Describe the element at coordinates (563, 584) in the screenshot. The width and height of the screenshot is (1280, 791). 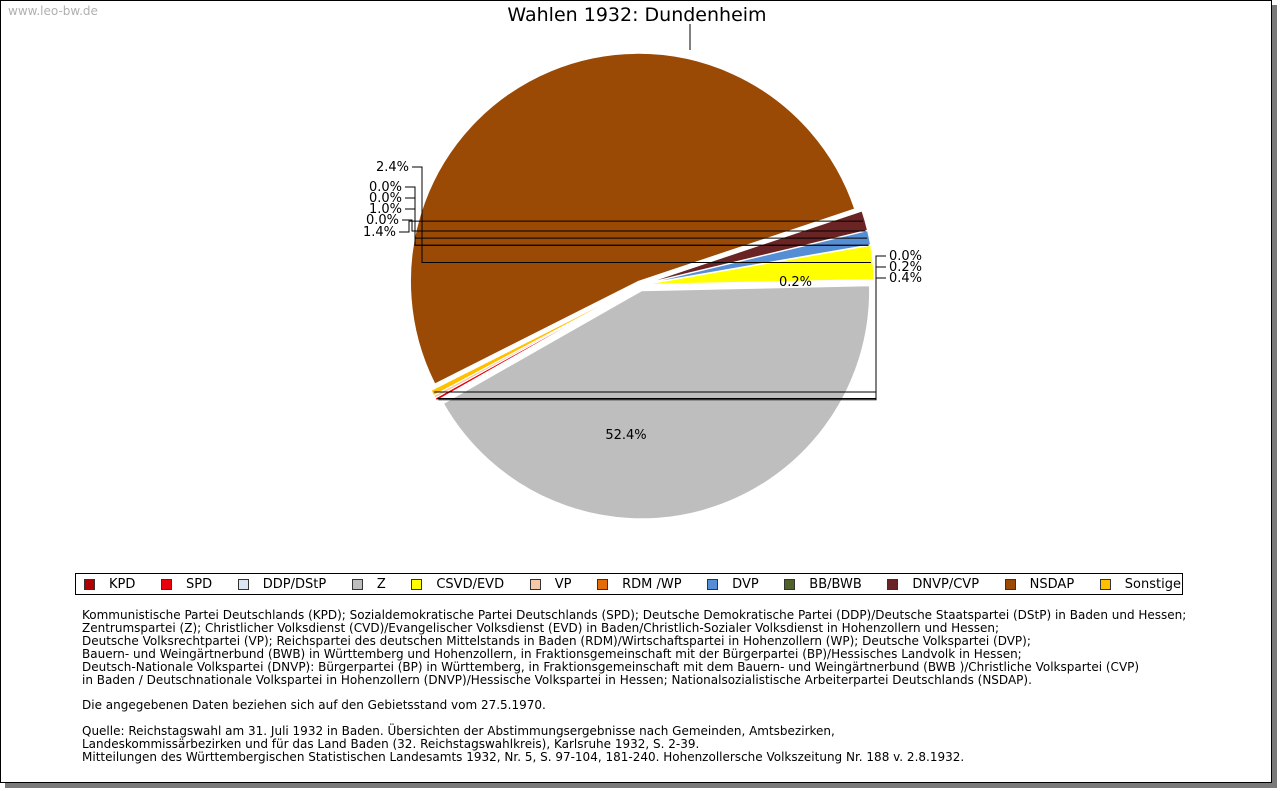
I see `legend-label: VP` at that location.